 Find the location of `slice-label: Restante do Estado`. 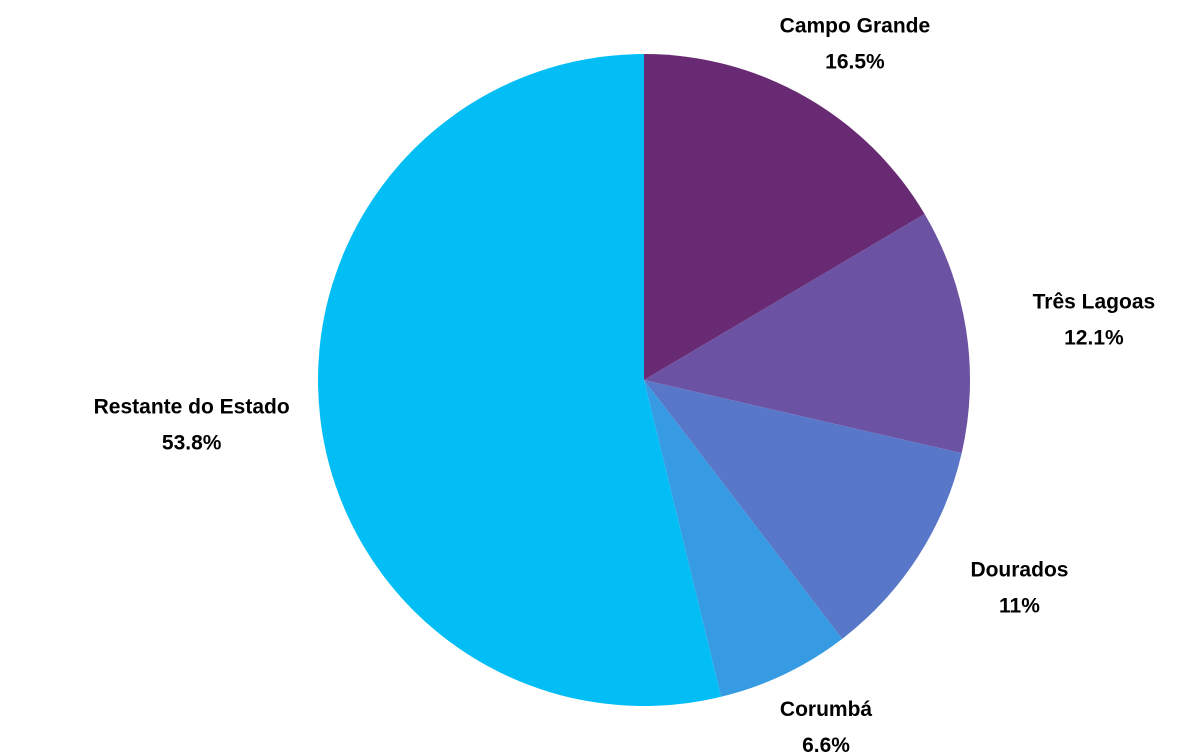

slice-label: Restante do Estado is located at coordinates (192, 407).